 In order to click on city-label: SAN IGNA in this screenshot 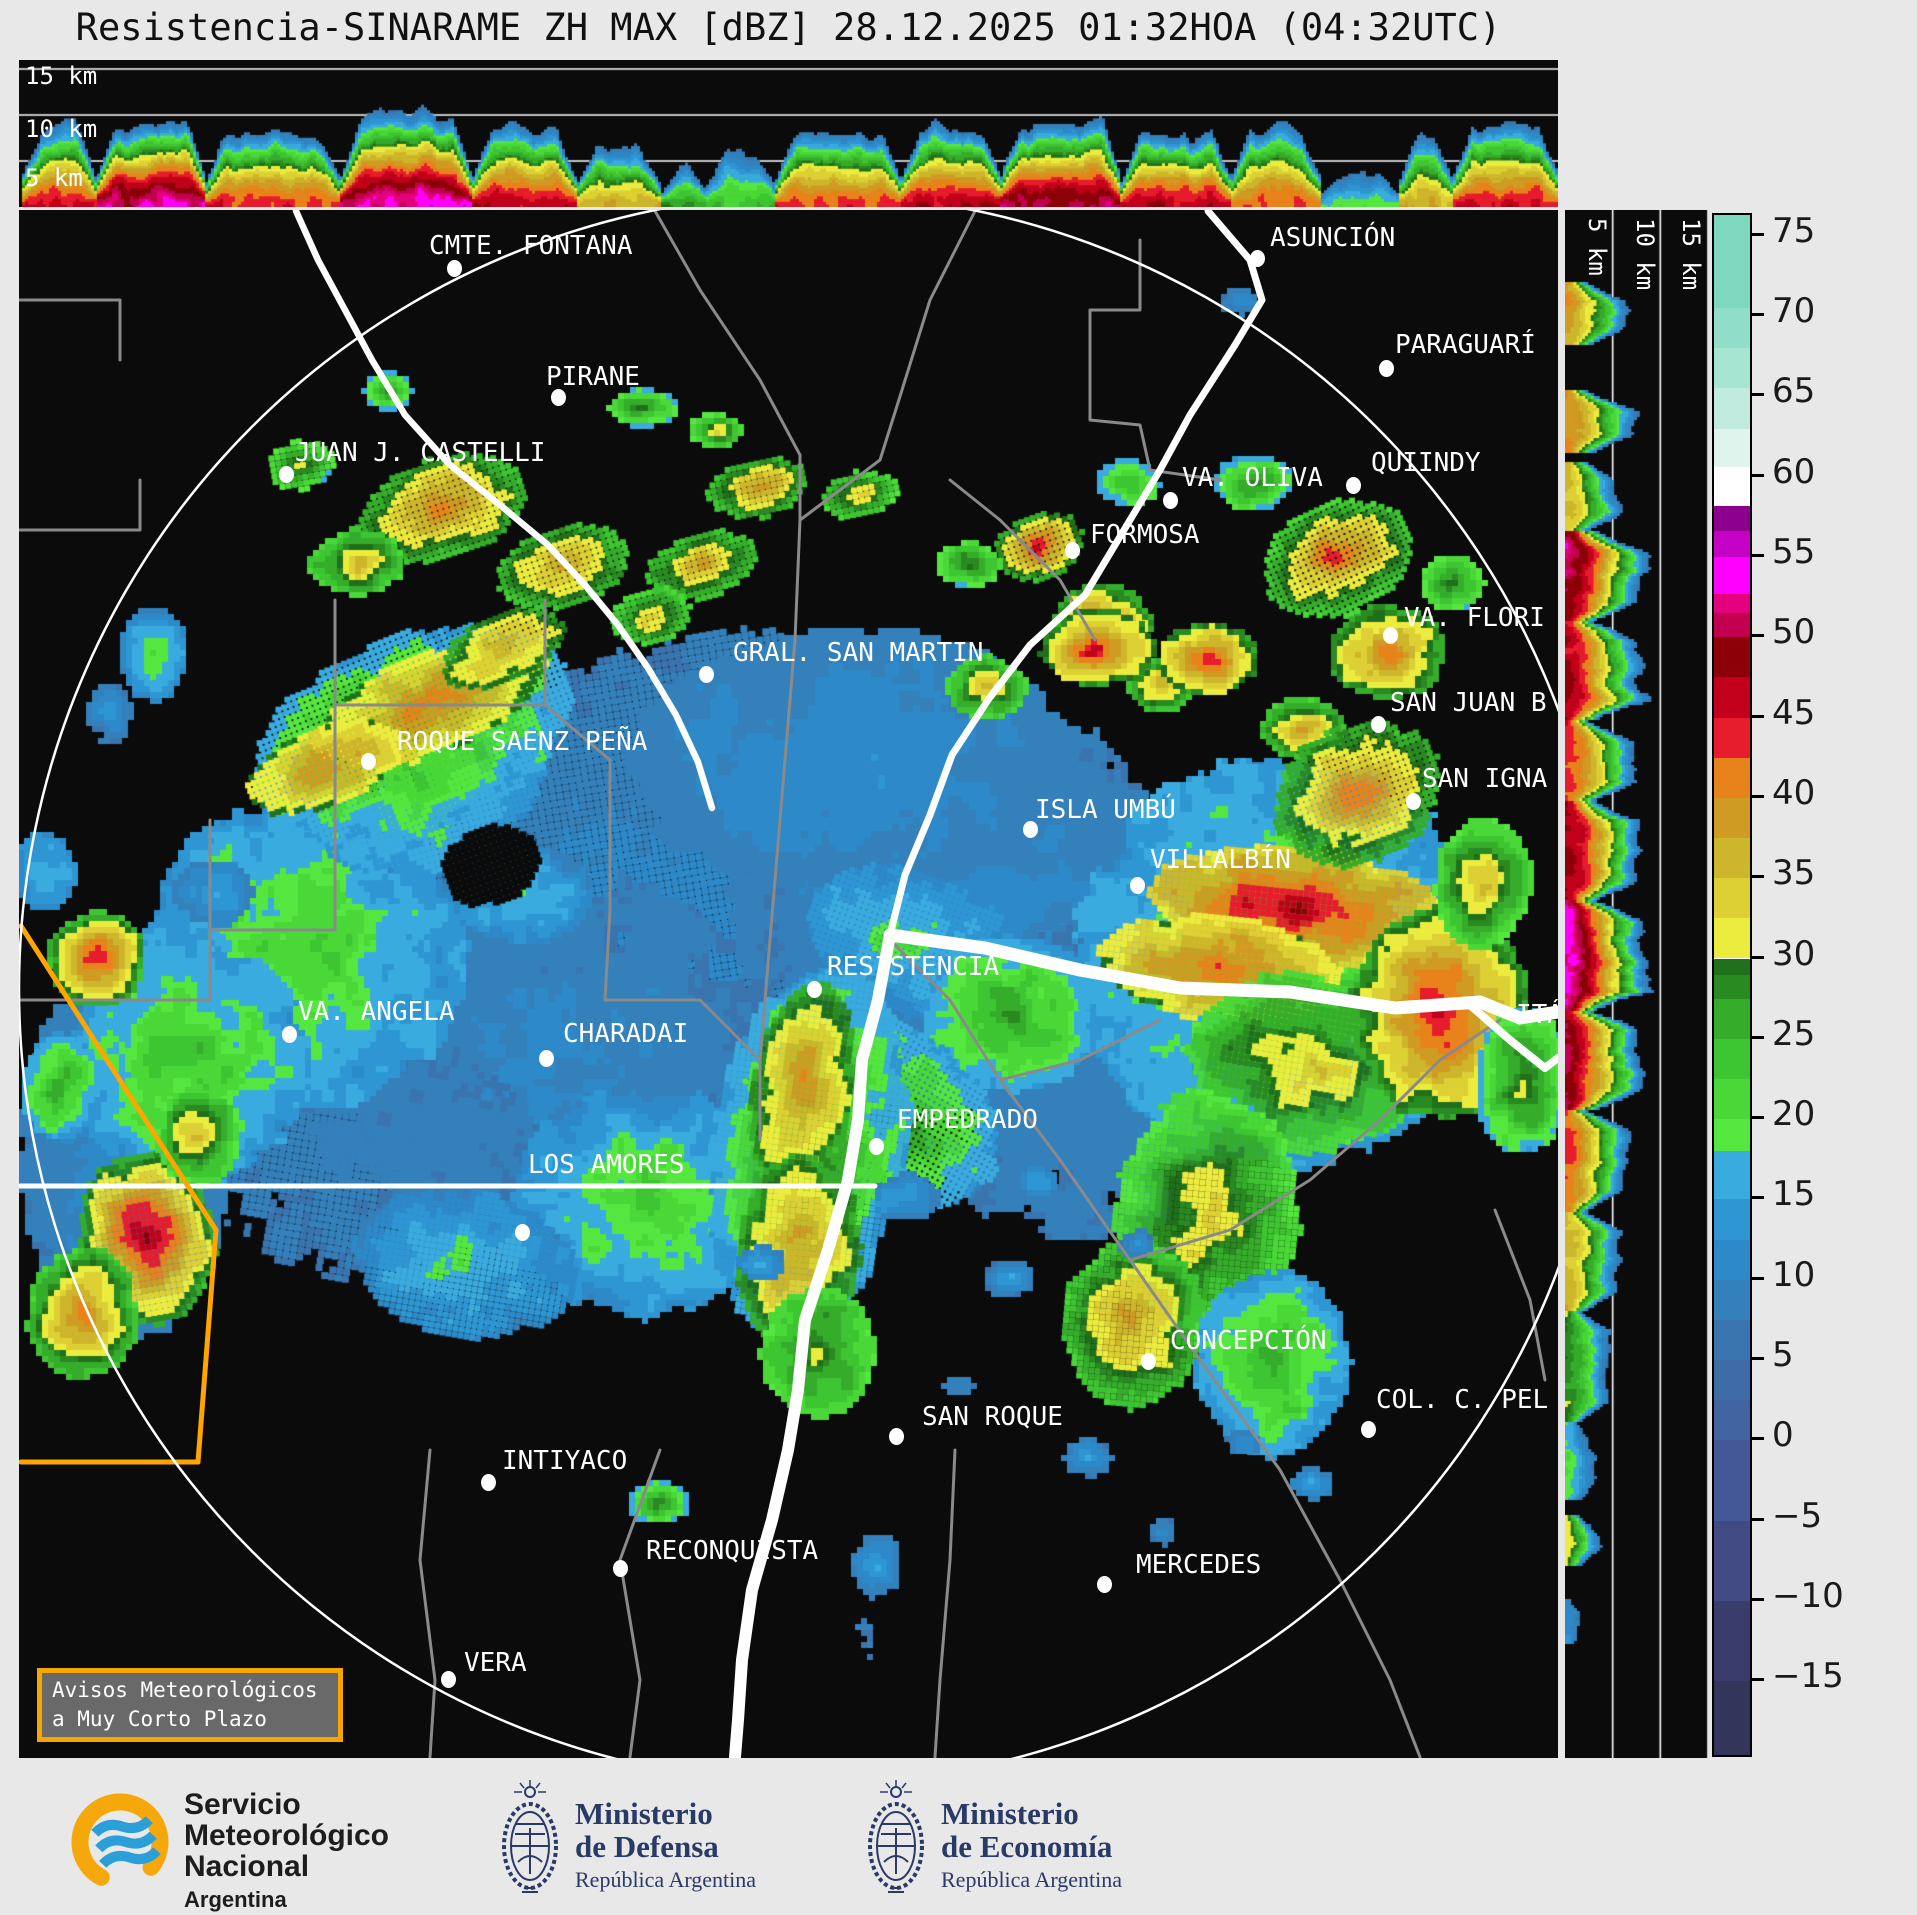, I will do `click(1485, 779)`.